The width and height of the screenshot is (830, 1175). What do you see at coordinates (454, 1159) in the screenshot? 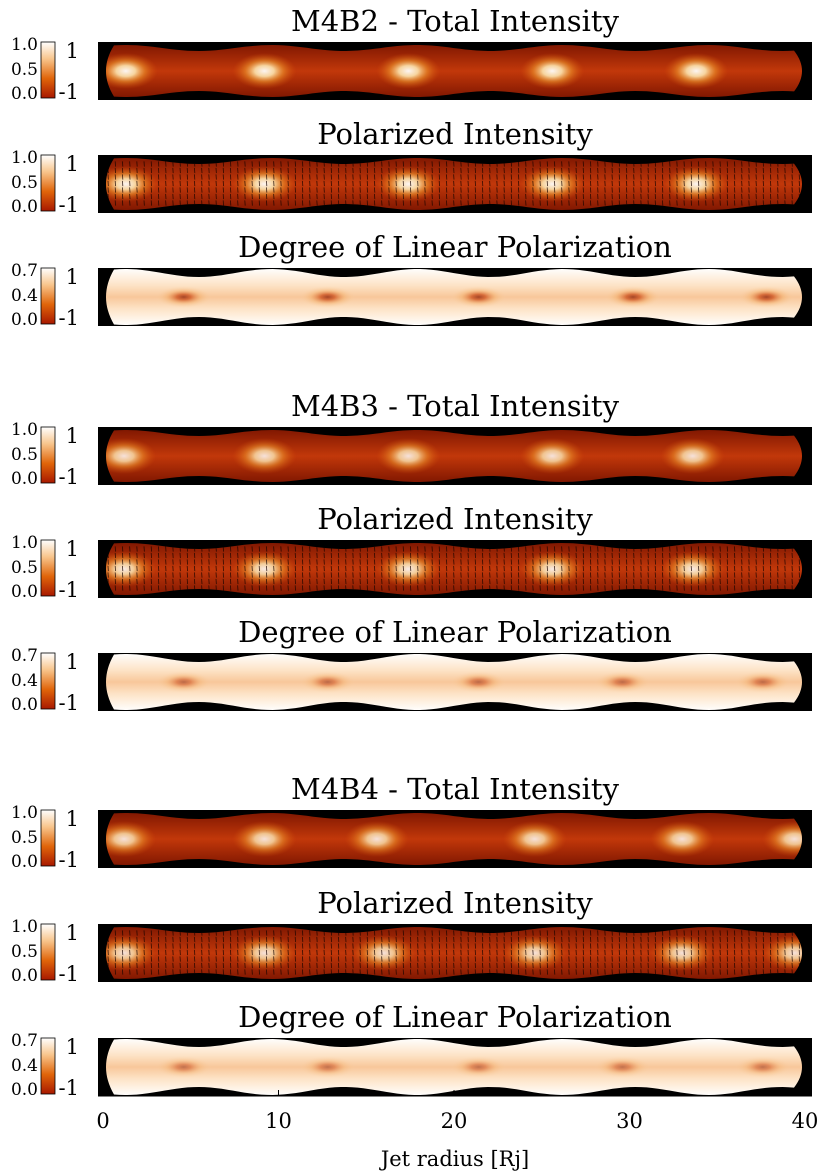
I see `x-axis-label: Jet radius [Rj]` at bounding box center [454, 1159].